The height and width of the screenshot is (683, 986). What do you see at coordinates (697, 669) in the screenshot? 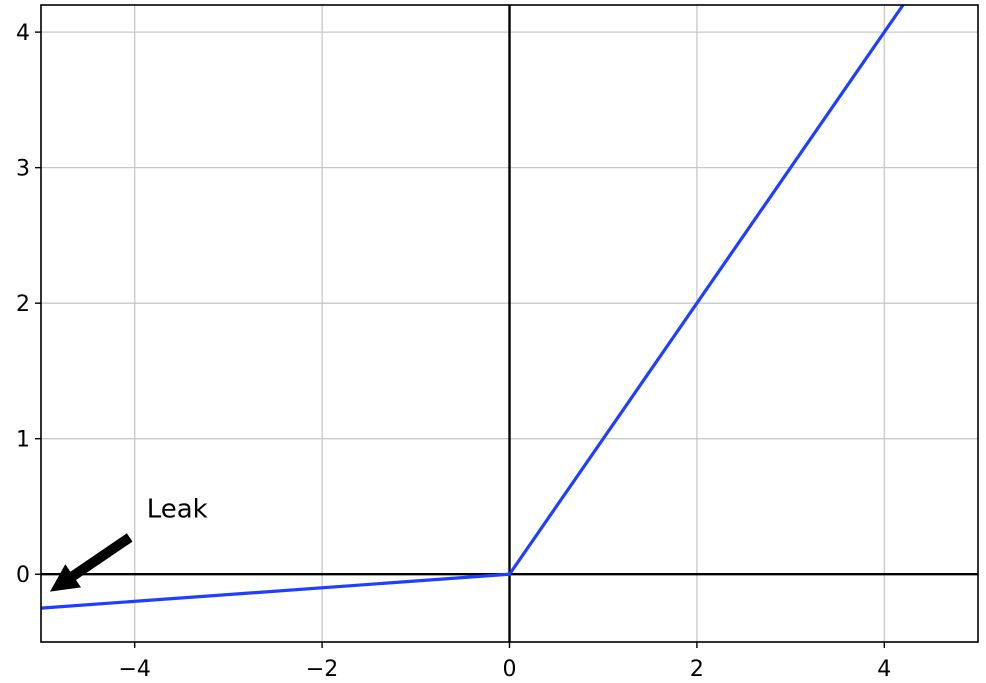
I see `x-tick-label: 2` at bounding box center [697, 669].